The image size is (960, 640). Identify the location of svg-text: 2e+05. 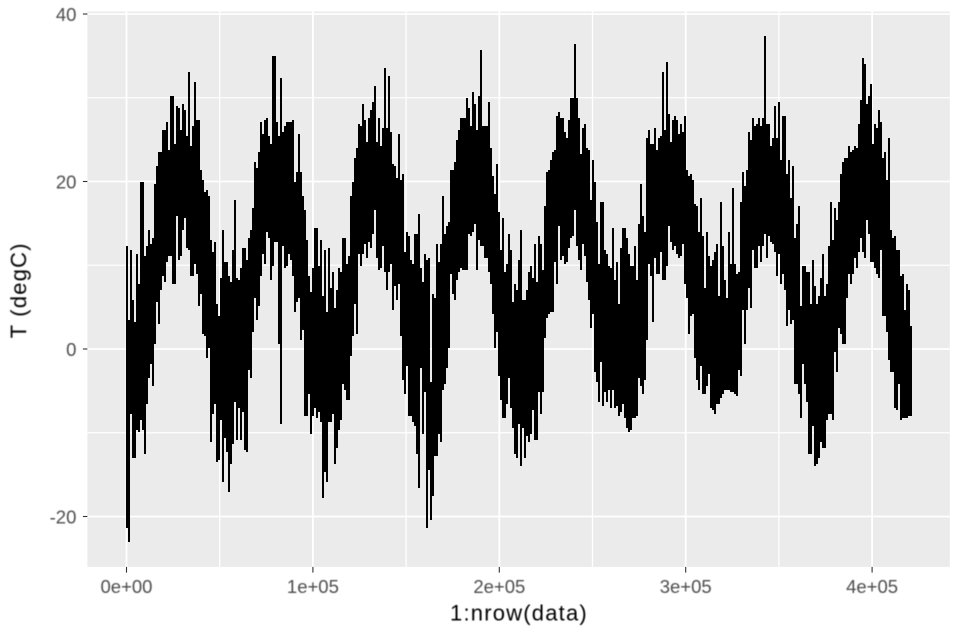
(499, 586).